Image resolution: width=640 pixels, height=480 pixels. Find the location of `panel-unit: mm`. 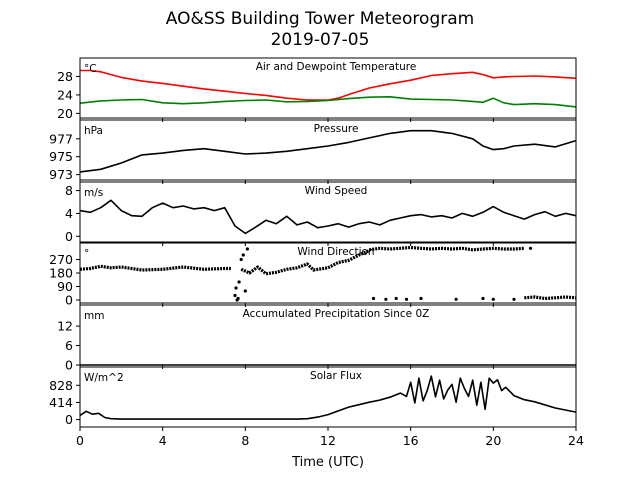

panel-unit: mm is located at coordinates (94, 316).